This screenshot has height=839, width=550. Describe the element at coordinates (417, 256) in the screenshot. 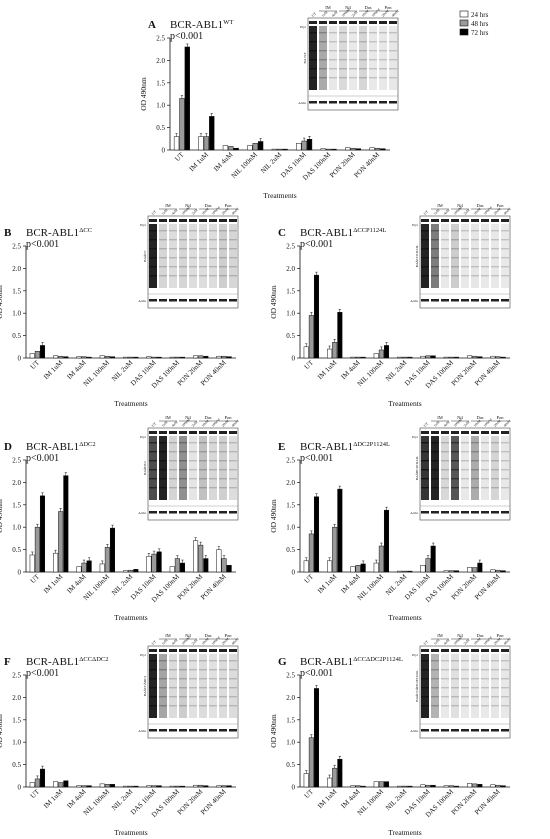

I see `blot-construct-label: BA∆CCP1124L` at that location.